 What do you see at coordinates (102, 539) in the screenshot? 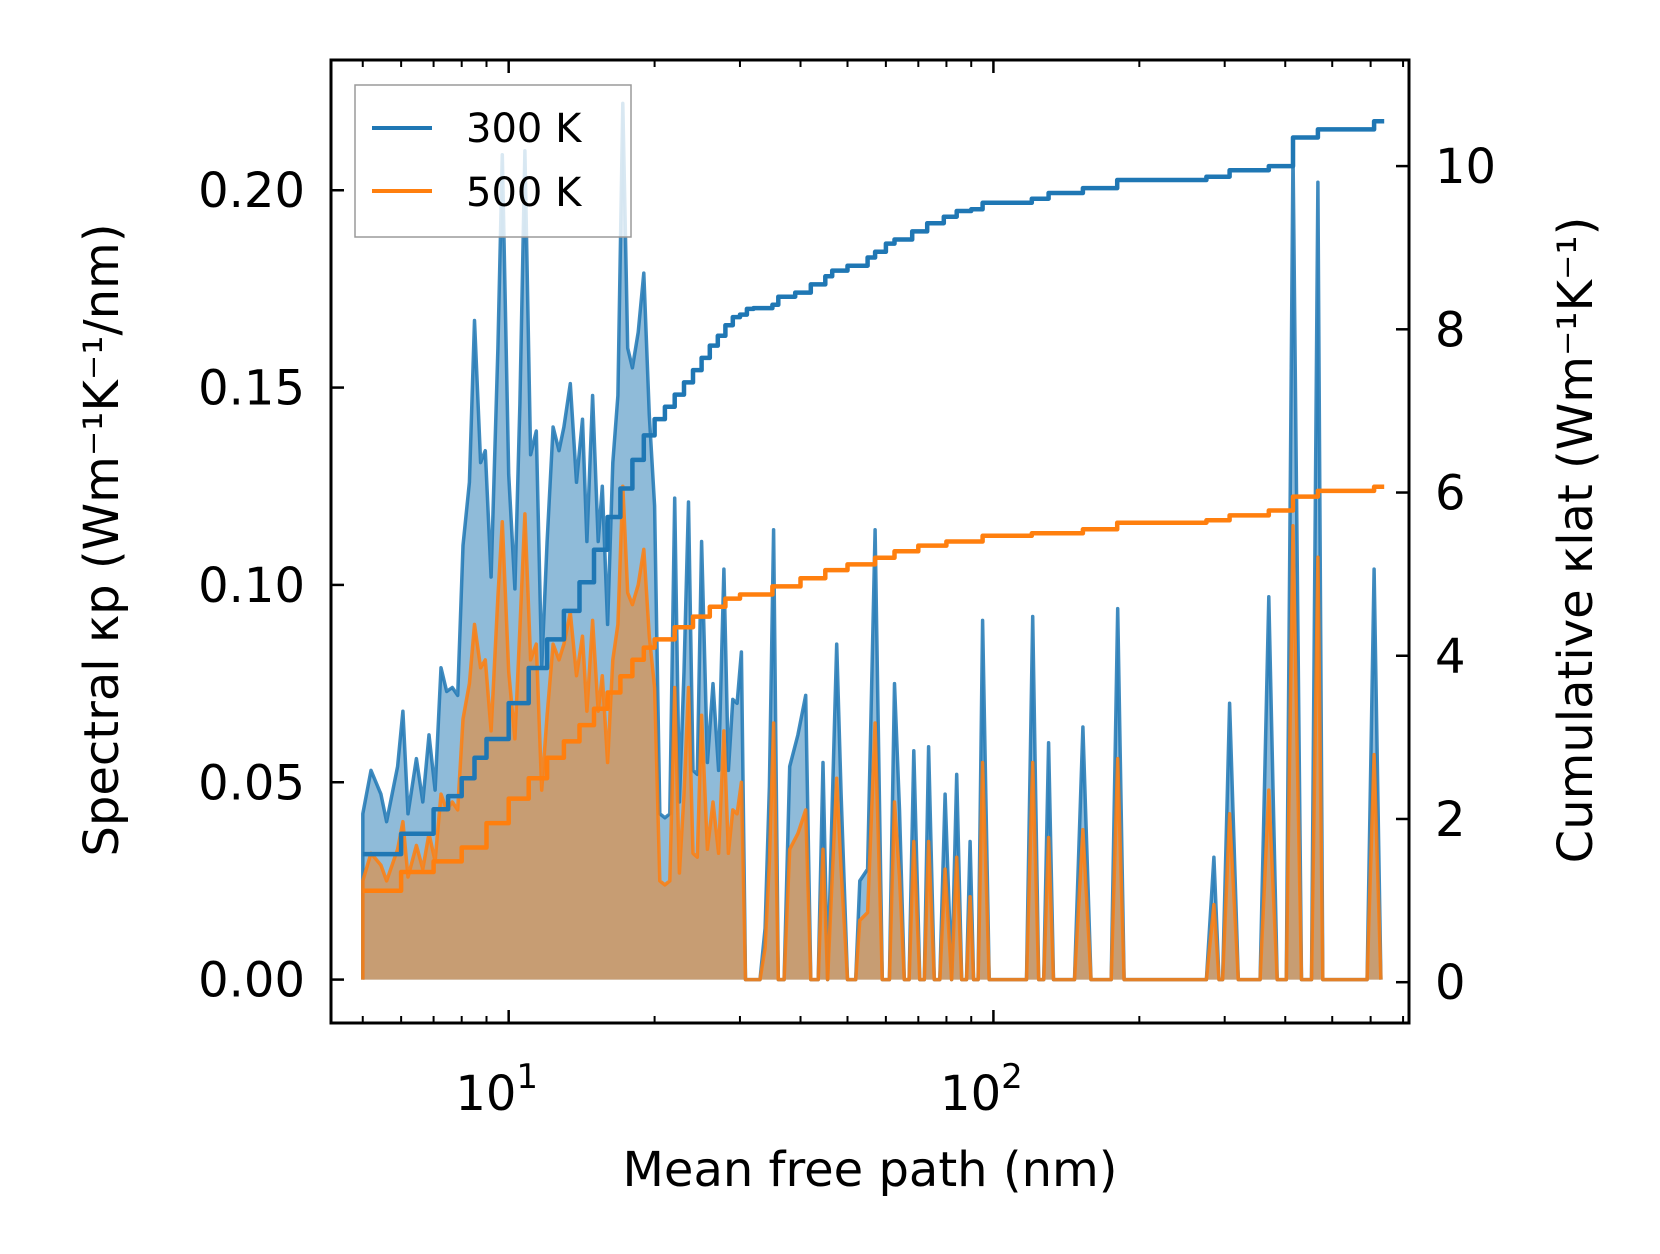
I see `y-left-axis-title: Spectral κp (Wm⁻¹K⁻¹/nm)` at bounding box center [102, 539].